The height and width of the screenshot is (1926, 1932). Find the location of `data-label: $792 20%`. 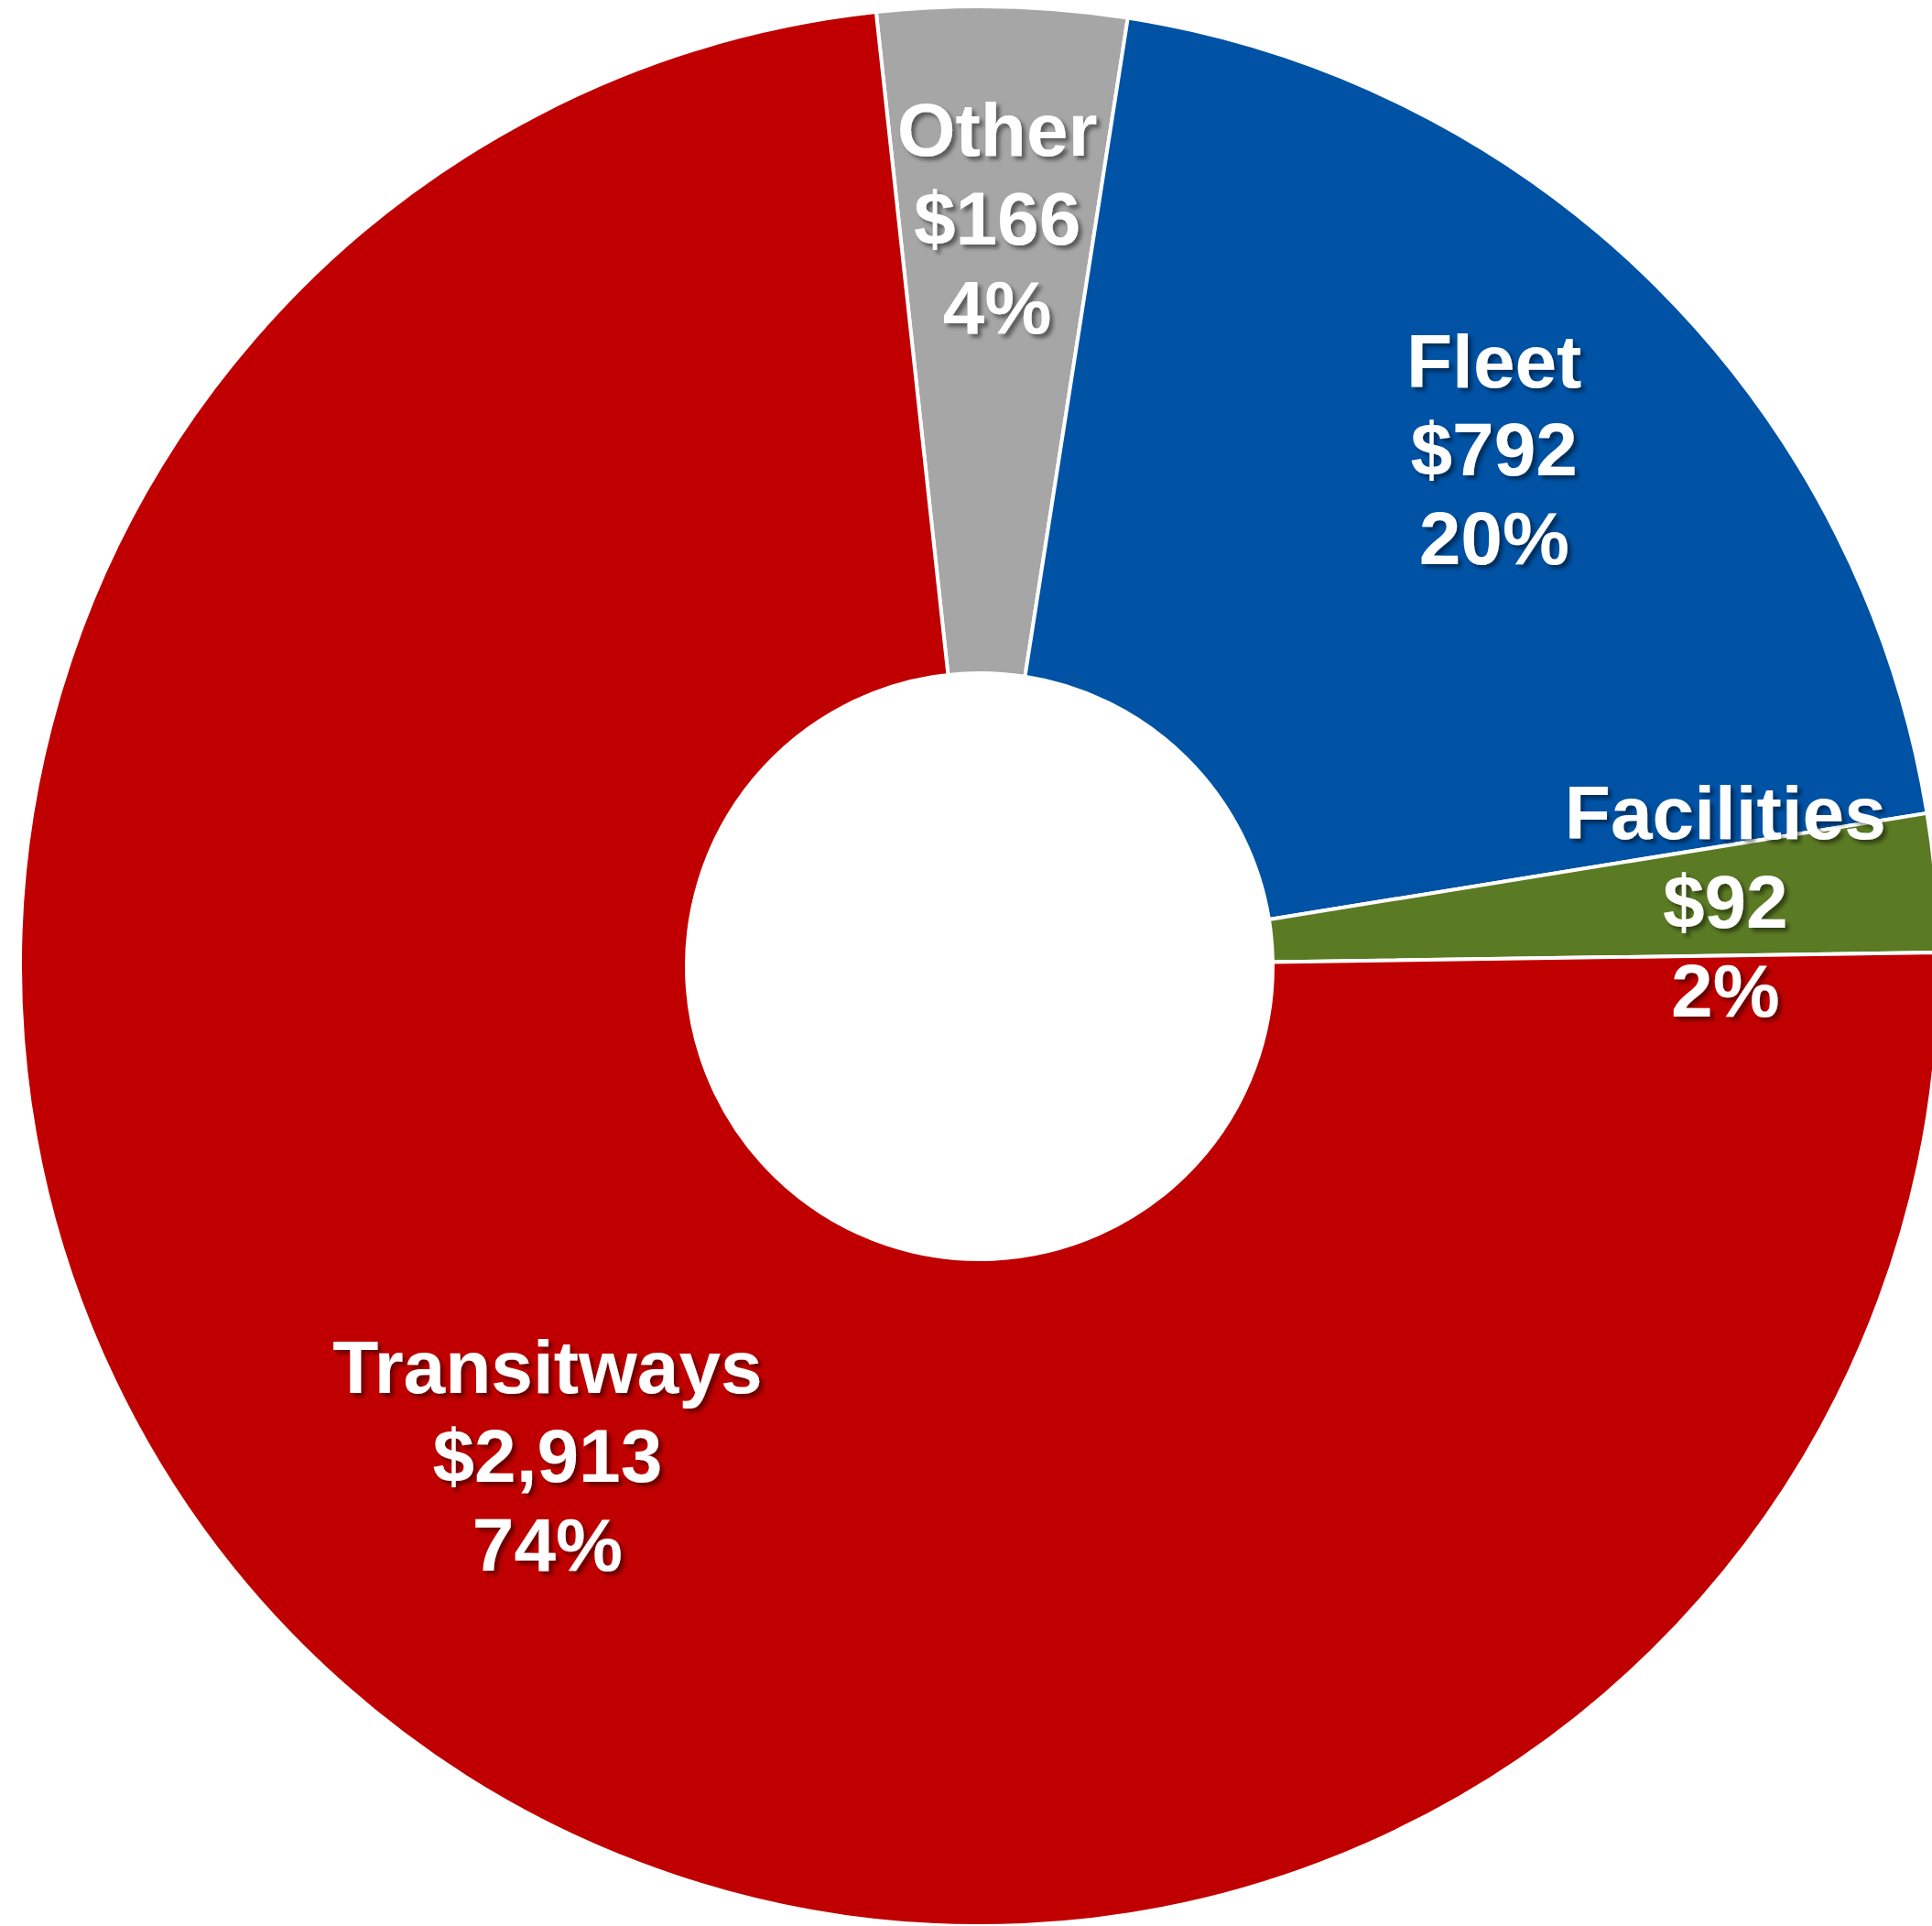

data-label: $792 20% is located at coordinates (1494, 493).